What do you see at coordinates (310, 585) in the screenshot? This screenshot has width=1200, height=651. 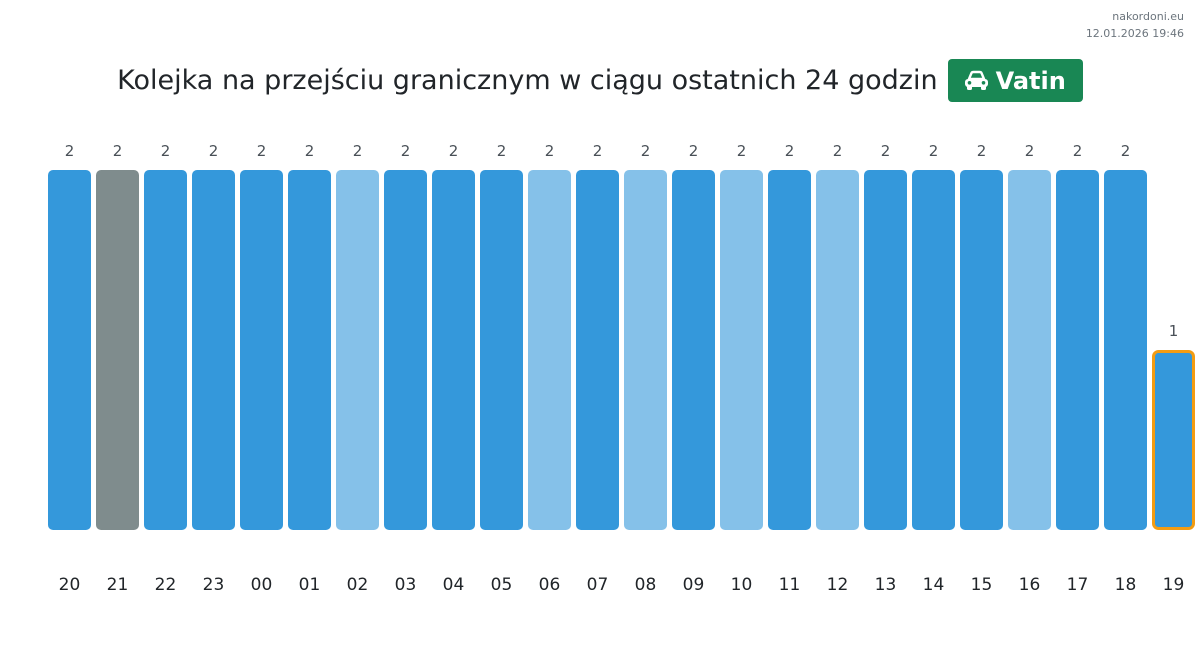 I see `hour-label: 01` at bounding box center [310, 585].